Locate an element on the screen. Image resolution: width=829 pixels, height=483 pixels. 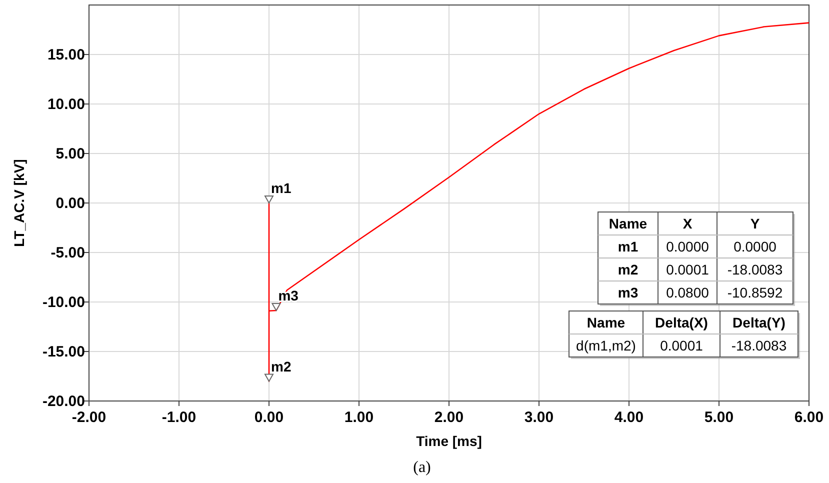
text: (a) is located at coordinates (422, 467).